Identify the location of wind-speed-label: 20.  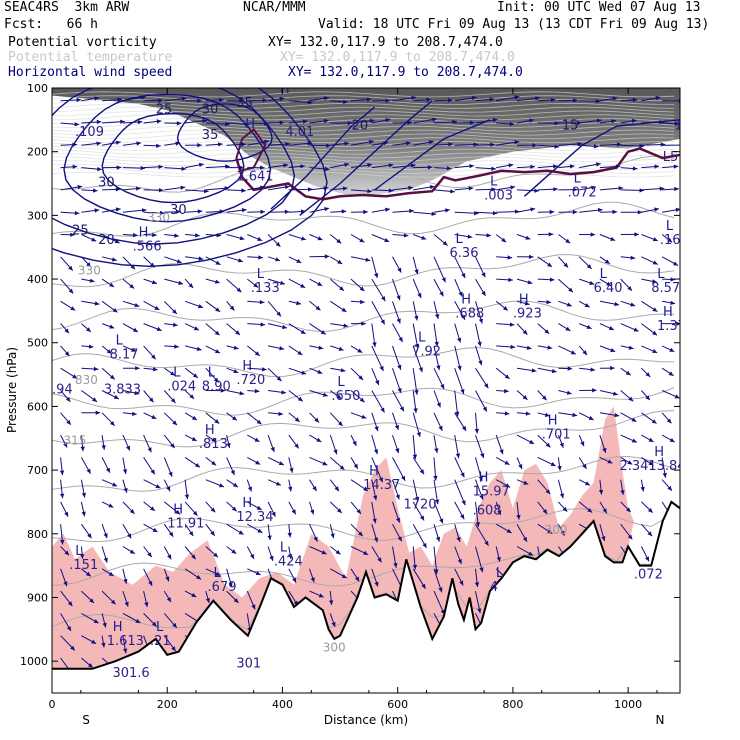
(360, 125).